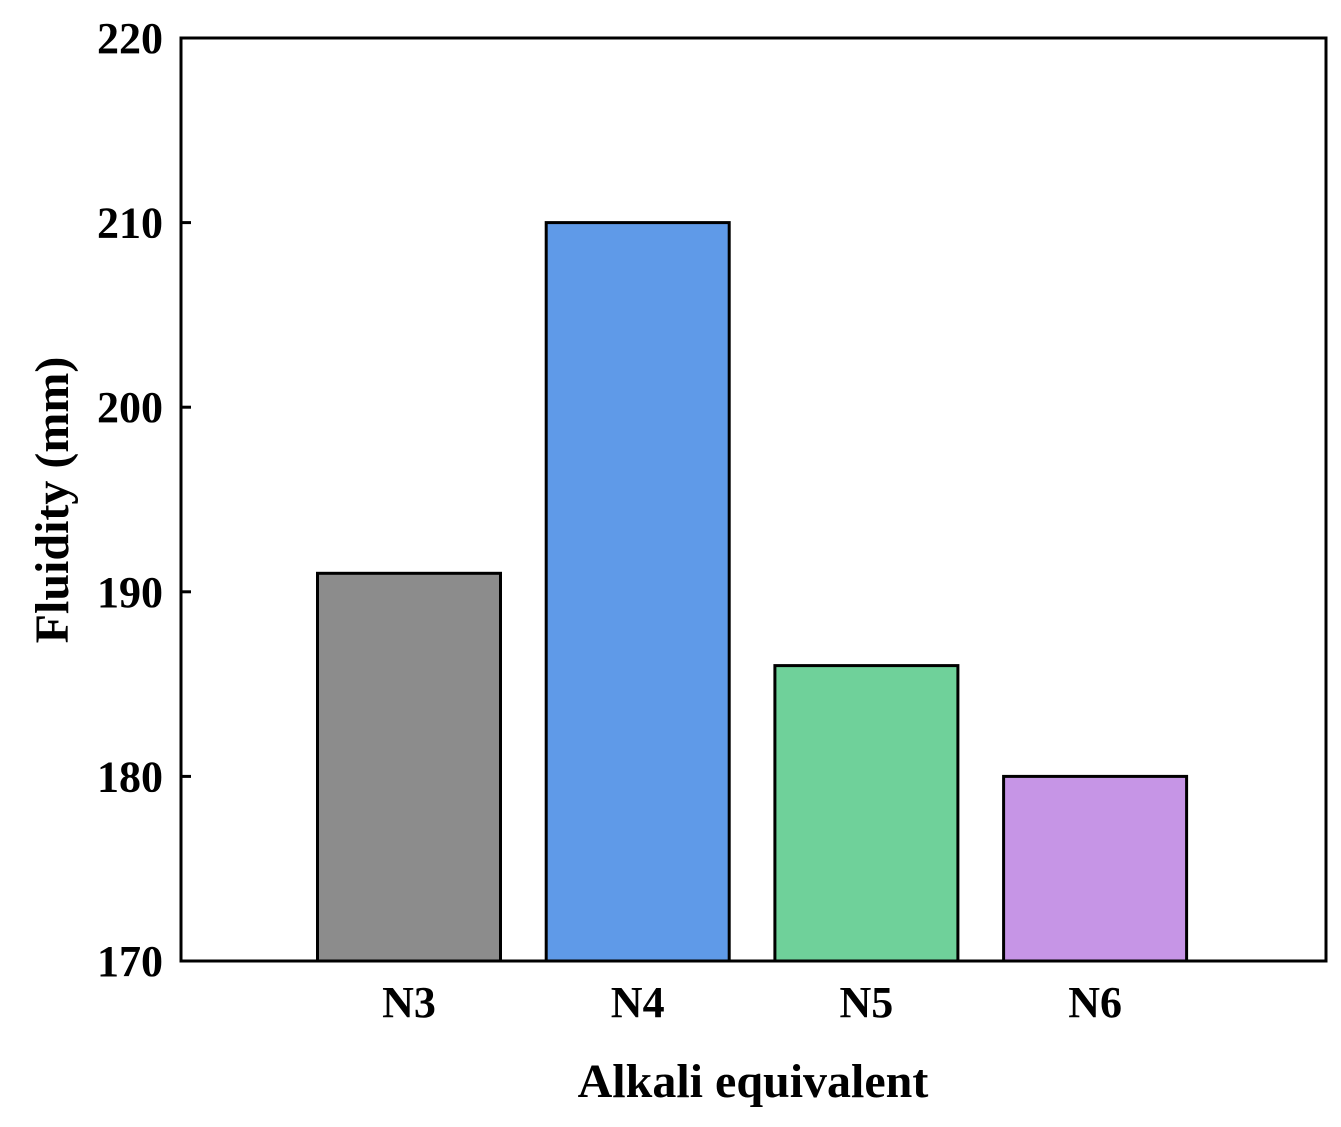 The height and width of the screenshot is (1127, 1341). Describe the element at coordinates (130, 223) in the screenshot. I see `y-tick-label-210: 210` at that location.